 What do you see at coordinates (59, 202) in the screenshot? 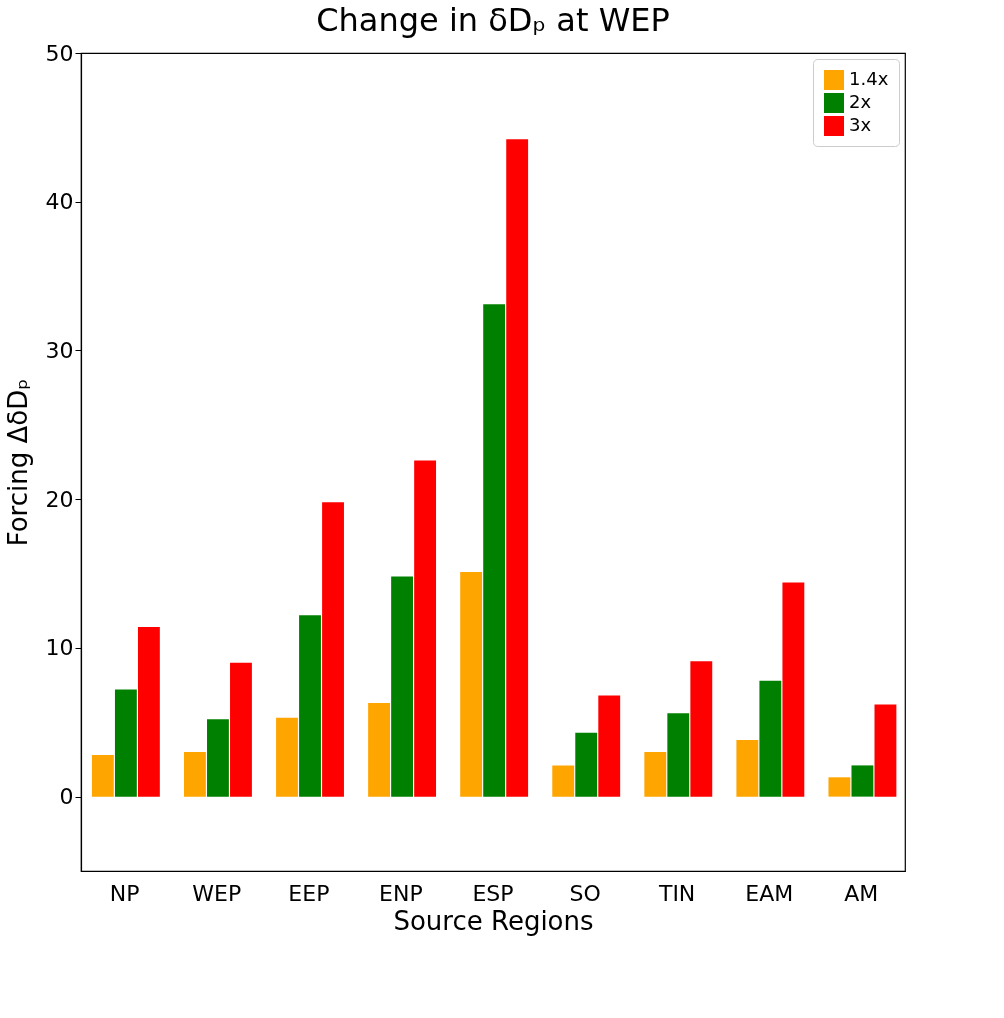
I see `y-tick-label: 40` at bounding box center [59, 202].